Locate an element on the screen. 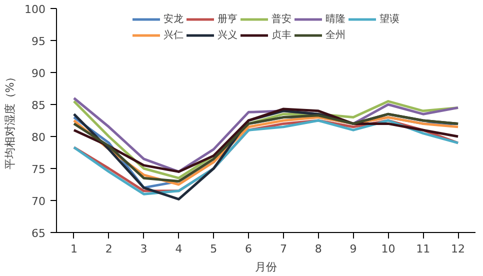 The height and width of the screenshot is (276, 483). x-tick-label: 2 is located at coordinates (108, 249).